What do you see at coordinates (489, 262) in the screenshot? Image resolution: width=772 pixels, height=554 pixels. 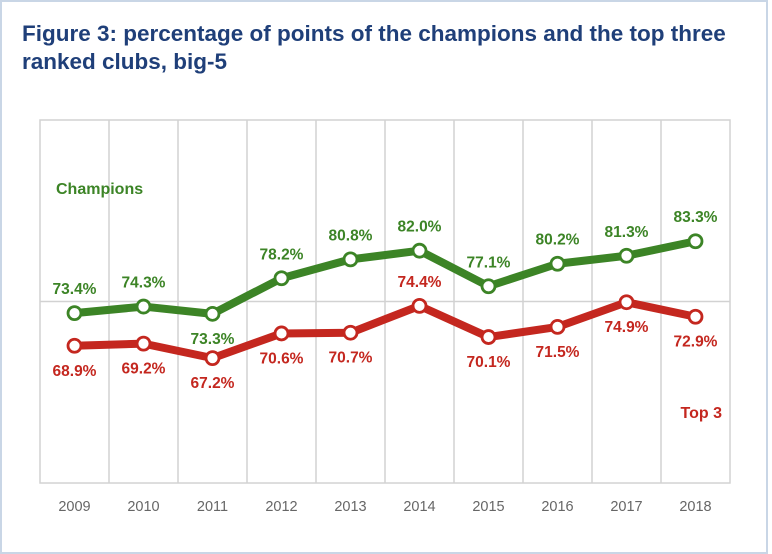 I see `data-label: 77.1%` at bounding box center [489, 262].